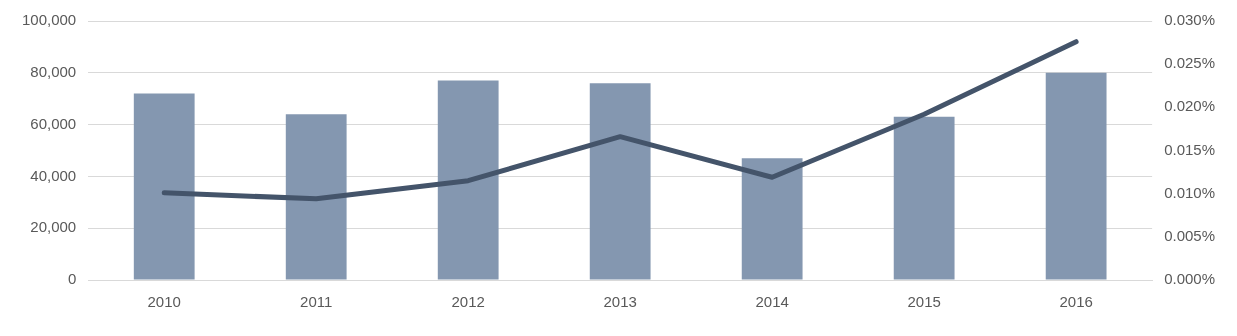 This screenshot has width=1237, height=336. Describe the element at coordinates (53, 123) in the screenshot. I see `y-tick-label: 60,000` at that location.